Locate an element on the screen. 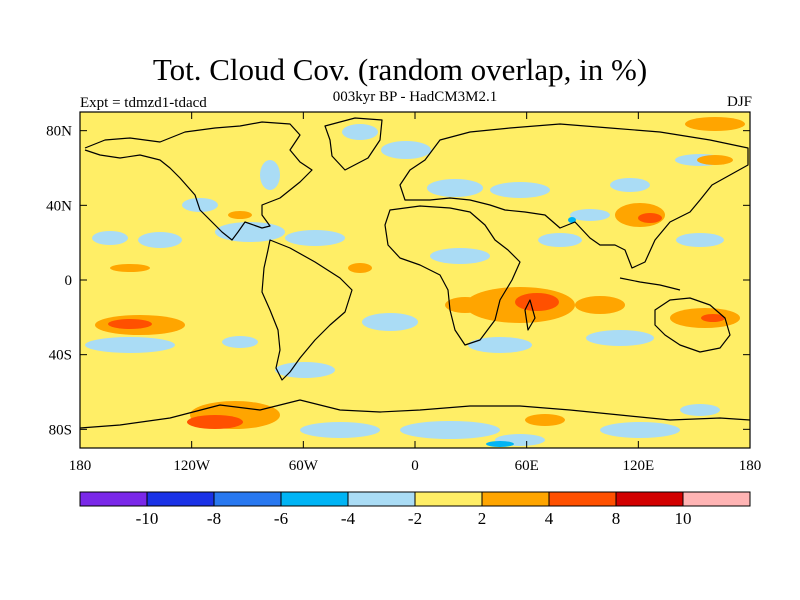 This screenshot has width=800, height=600. y-tick-label: 40N is located at coordinates (59, 206).